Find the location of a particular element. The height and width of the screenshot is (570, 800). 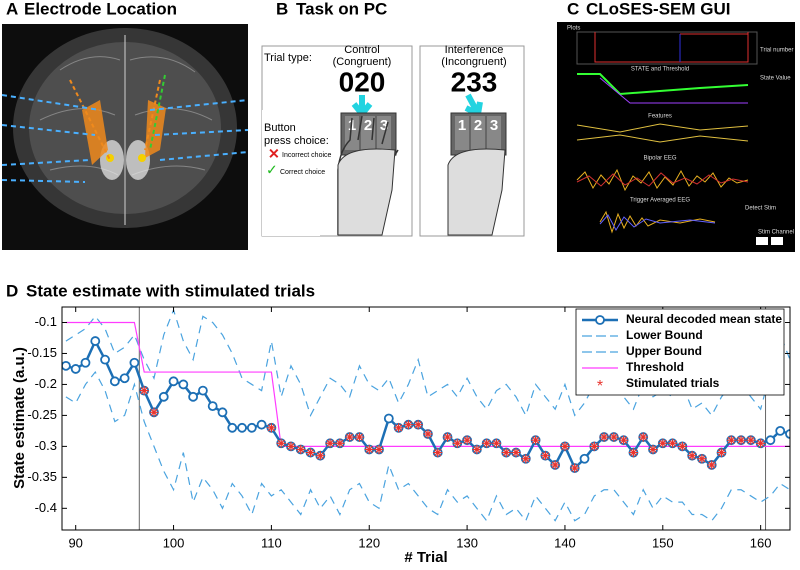

label: Button is located at coordinates (280, 128).